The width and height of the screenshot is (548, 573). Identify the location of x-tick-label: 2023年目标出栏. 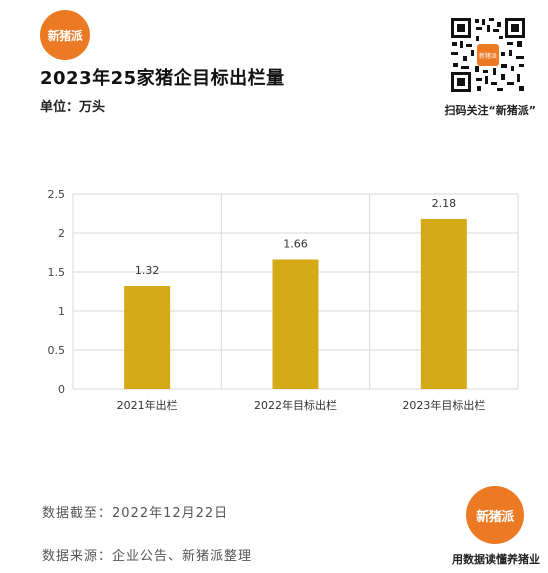
(443, 405).